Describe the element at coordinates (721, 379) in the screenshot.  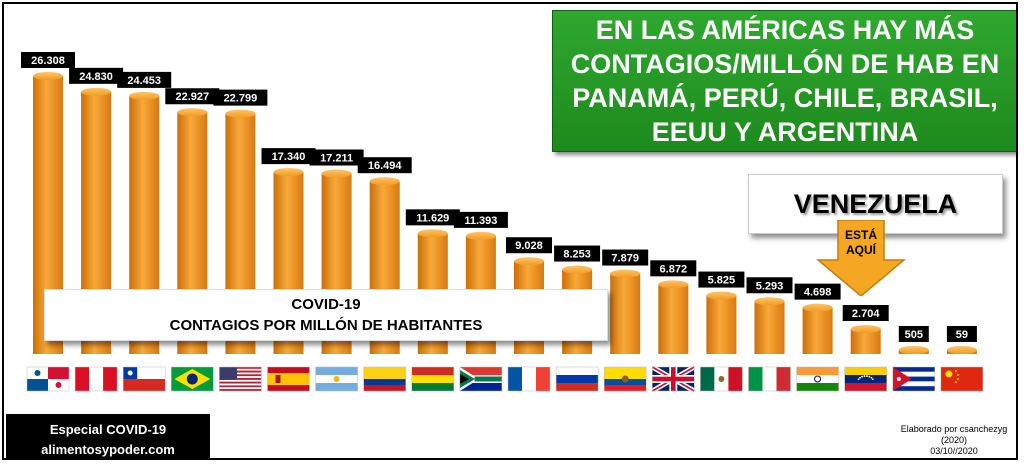
I see `flag-mexico-icon` at that location.